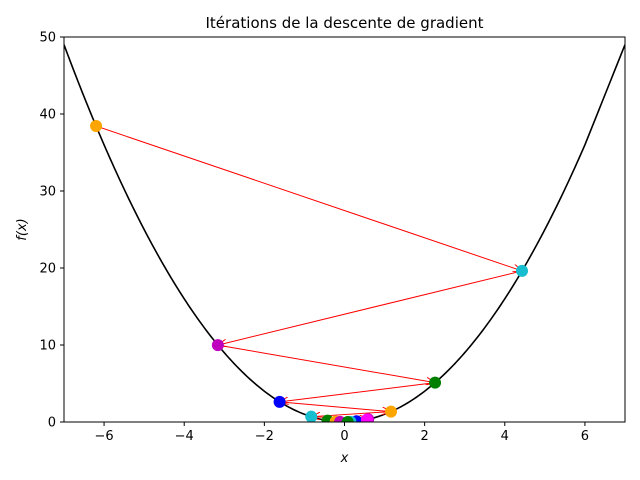 This screenshot has width=640, height=480. I want to click on y-tick-label: 40, so click(47, 115).